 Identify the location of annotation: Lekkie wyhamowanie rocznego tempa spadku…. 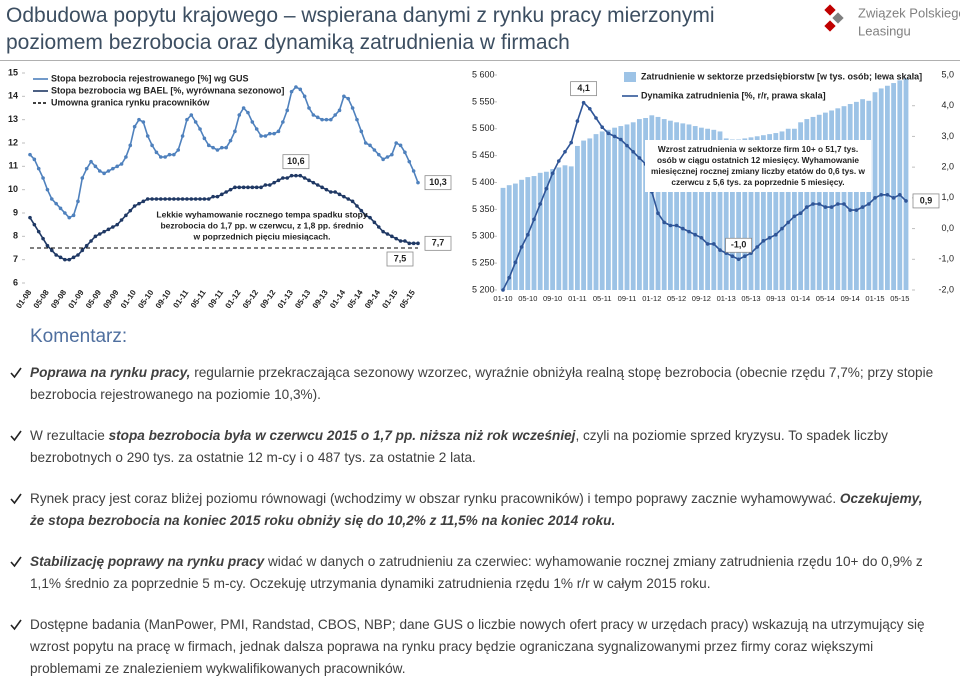
(261, 214).